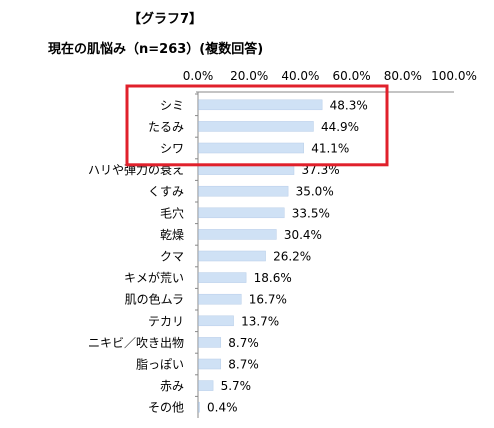 This screenshot has height=428, width=494. I want to click on x-tick-label: 40.0%, so click(300, 76).